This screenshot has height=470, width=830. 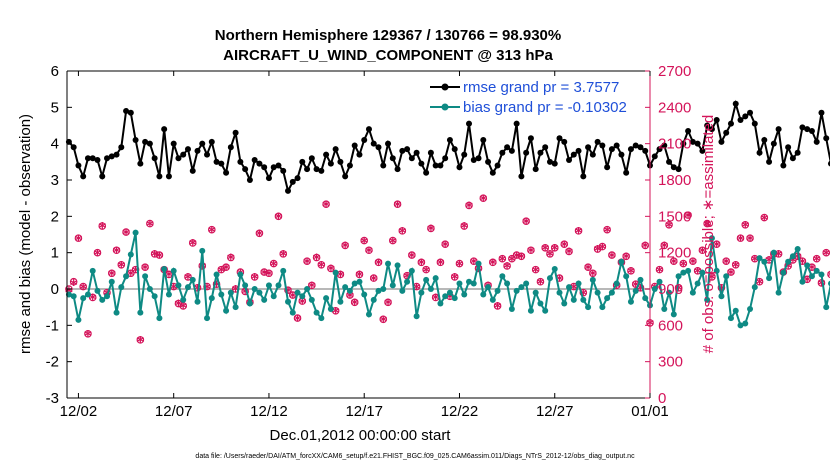 What do you see at coordinates (52, 362) in the screenshot?
I see `y-left-tick-label: -2` at bounding box center [52, 362].